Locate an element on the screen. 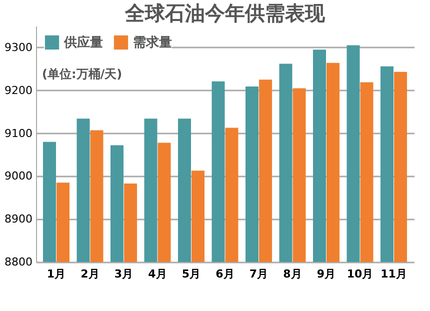 Image resolution: width=430 pixels, height=311 pixels. x-tick-label: 3月 is located at coordinates (124, 274).